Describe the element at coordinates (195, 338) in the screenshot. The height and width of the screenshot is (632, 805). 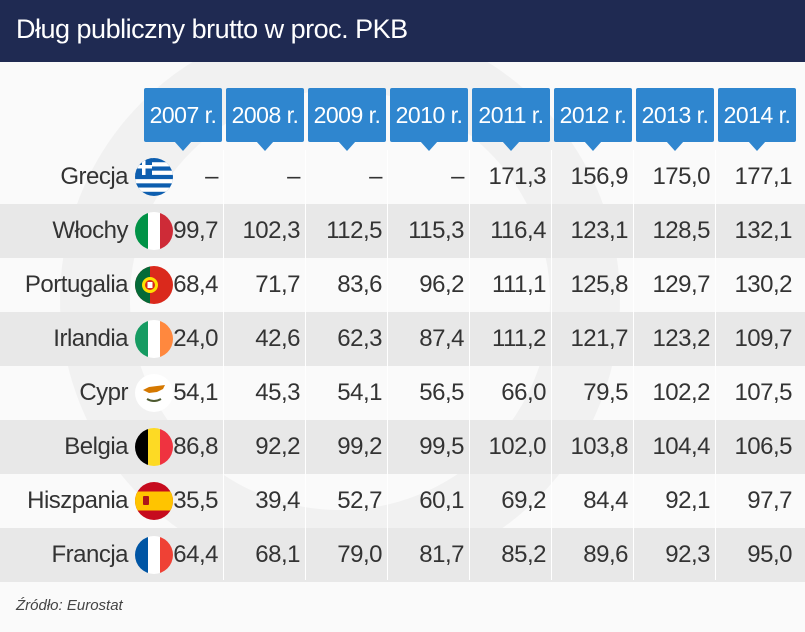
I see `table-cell: 24,0` at that location.